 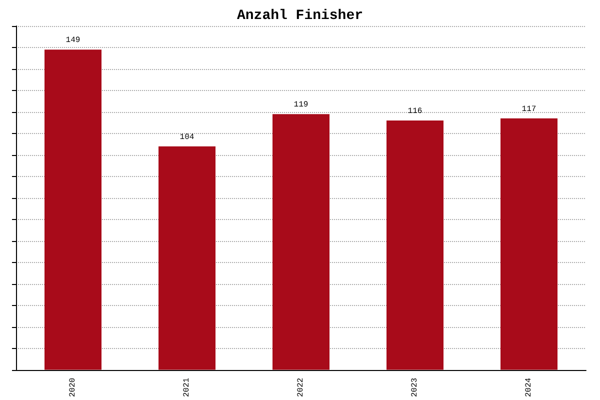 I want to click on x-tick-label: 2020, so click(x=73, y=387).